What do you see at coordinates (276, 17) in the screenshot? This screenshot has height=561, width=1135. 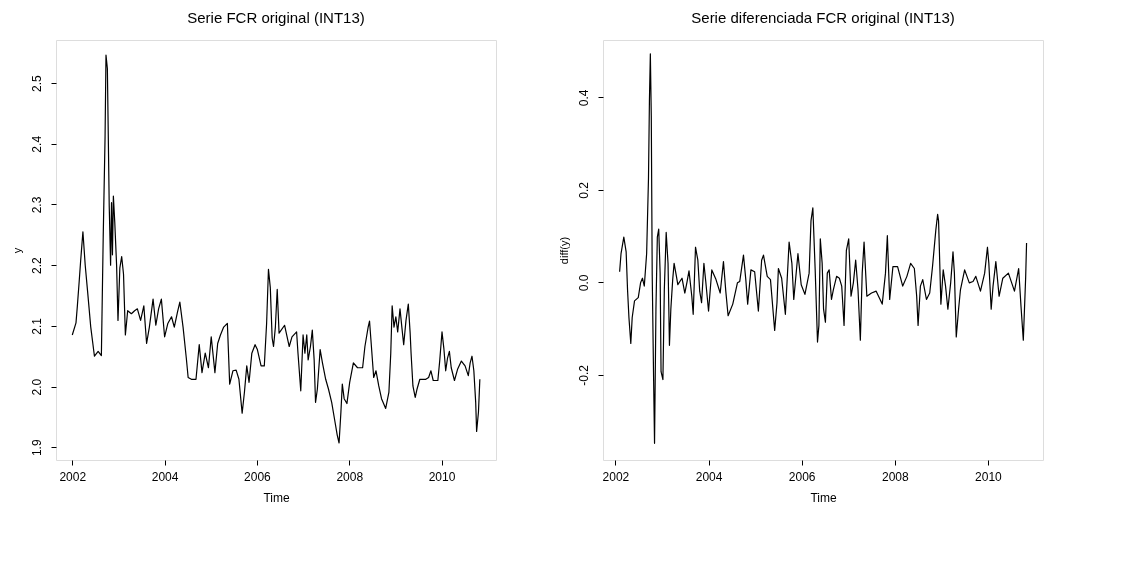 I see `chart-title: Serie FCR original (INT13)` at bounding box center [276, 17].